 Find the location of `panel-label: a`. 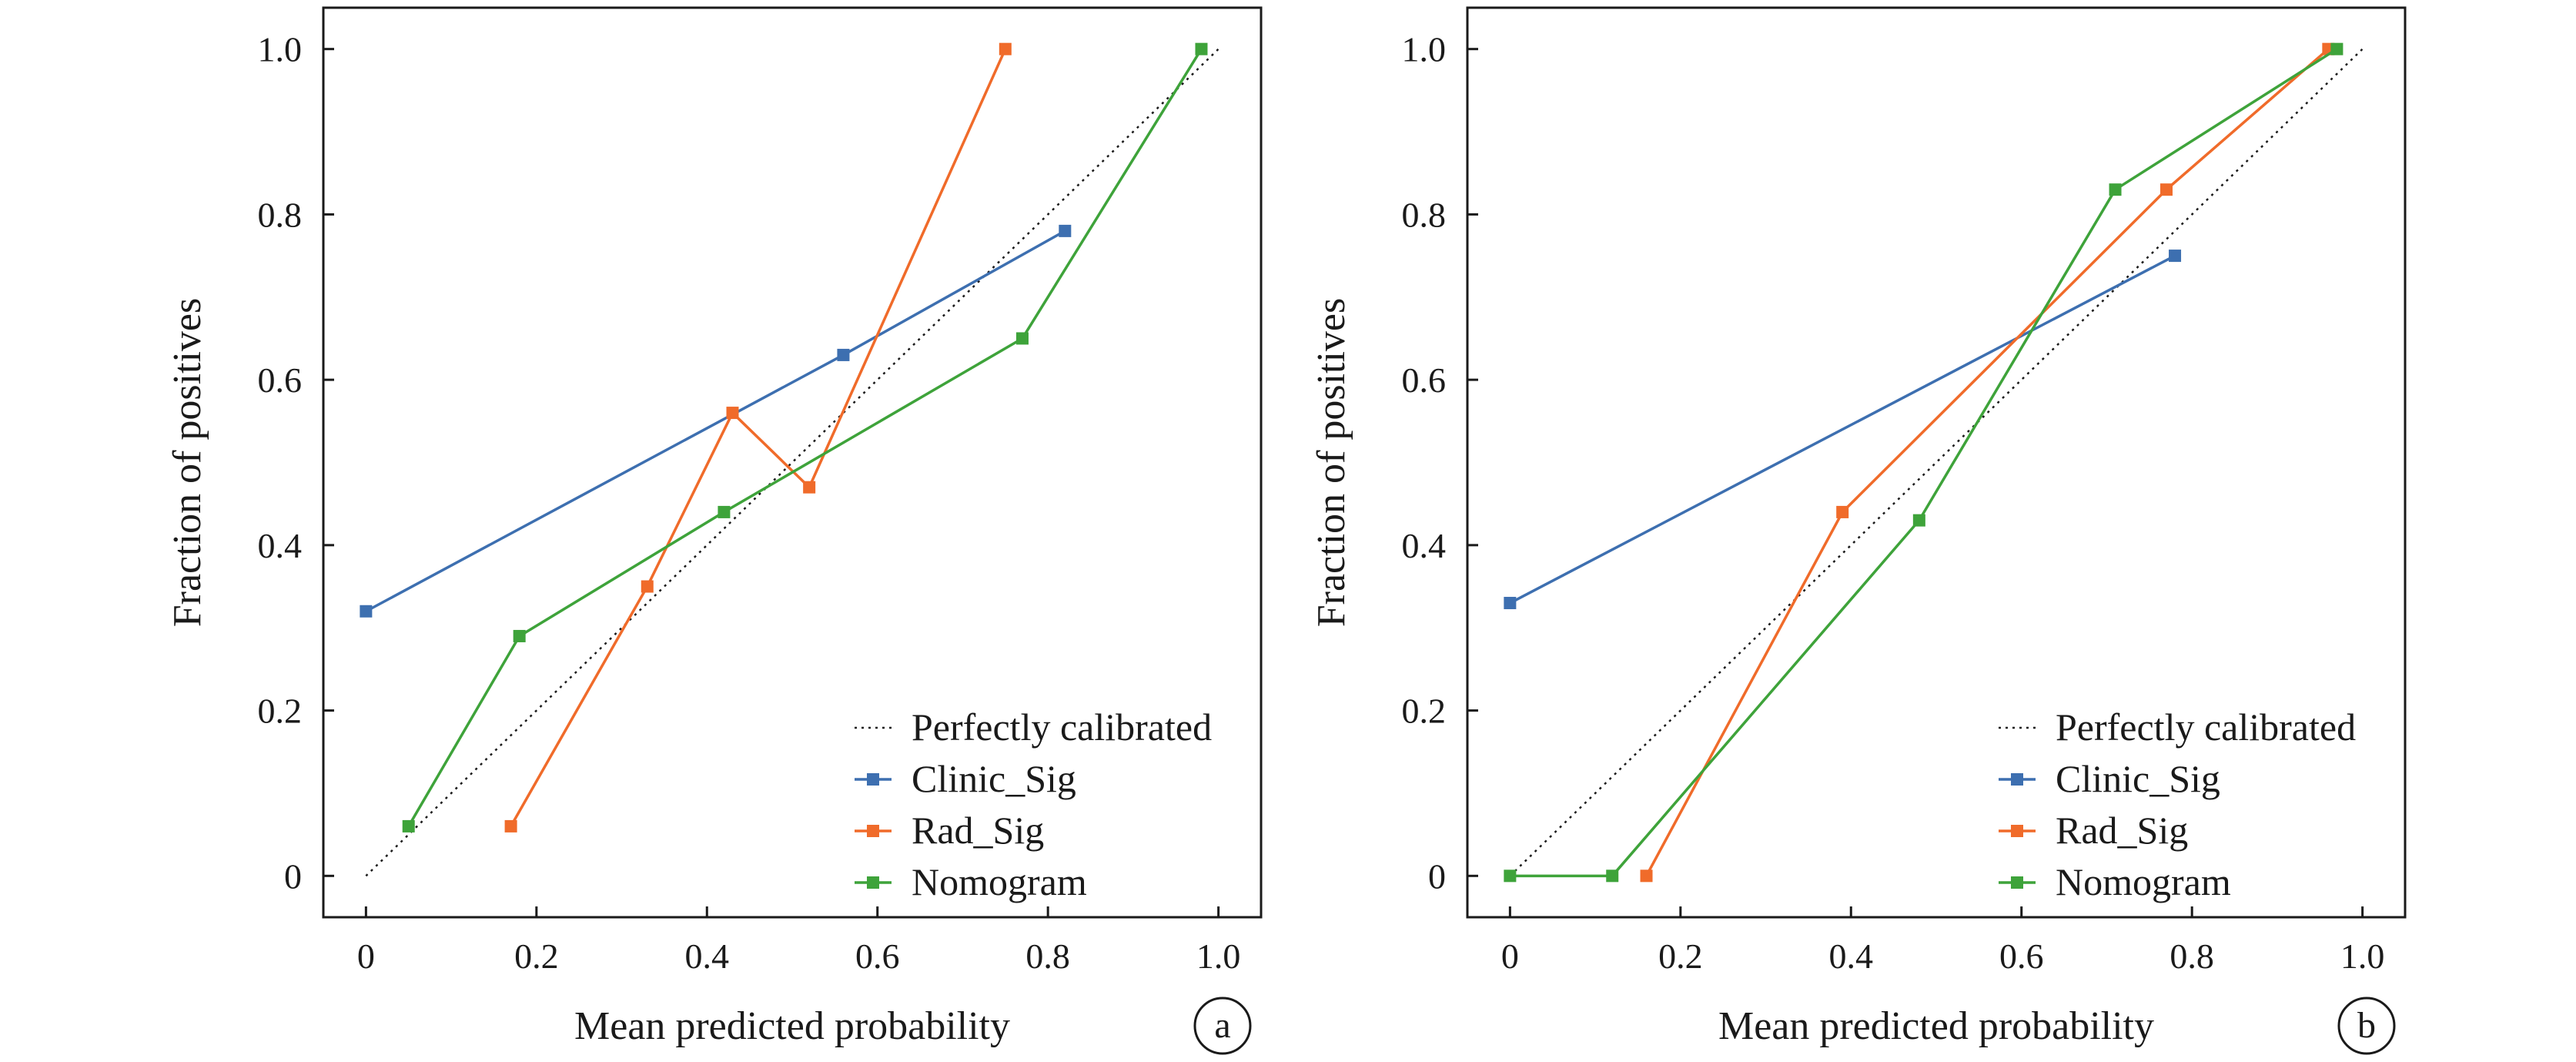

panel-label: a is located at coordinates (1222, 1025).